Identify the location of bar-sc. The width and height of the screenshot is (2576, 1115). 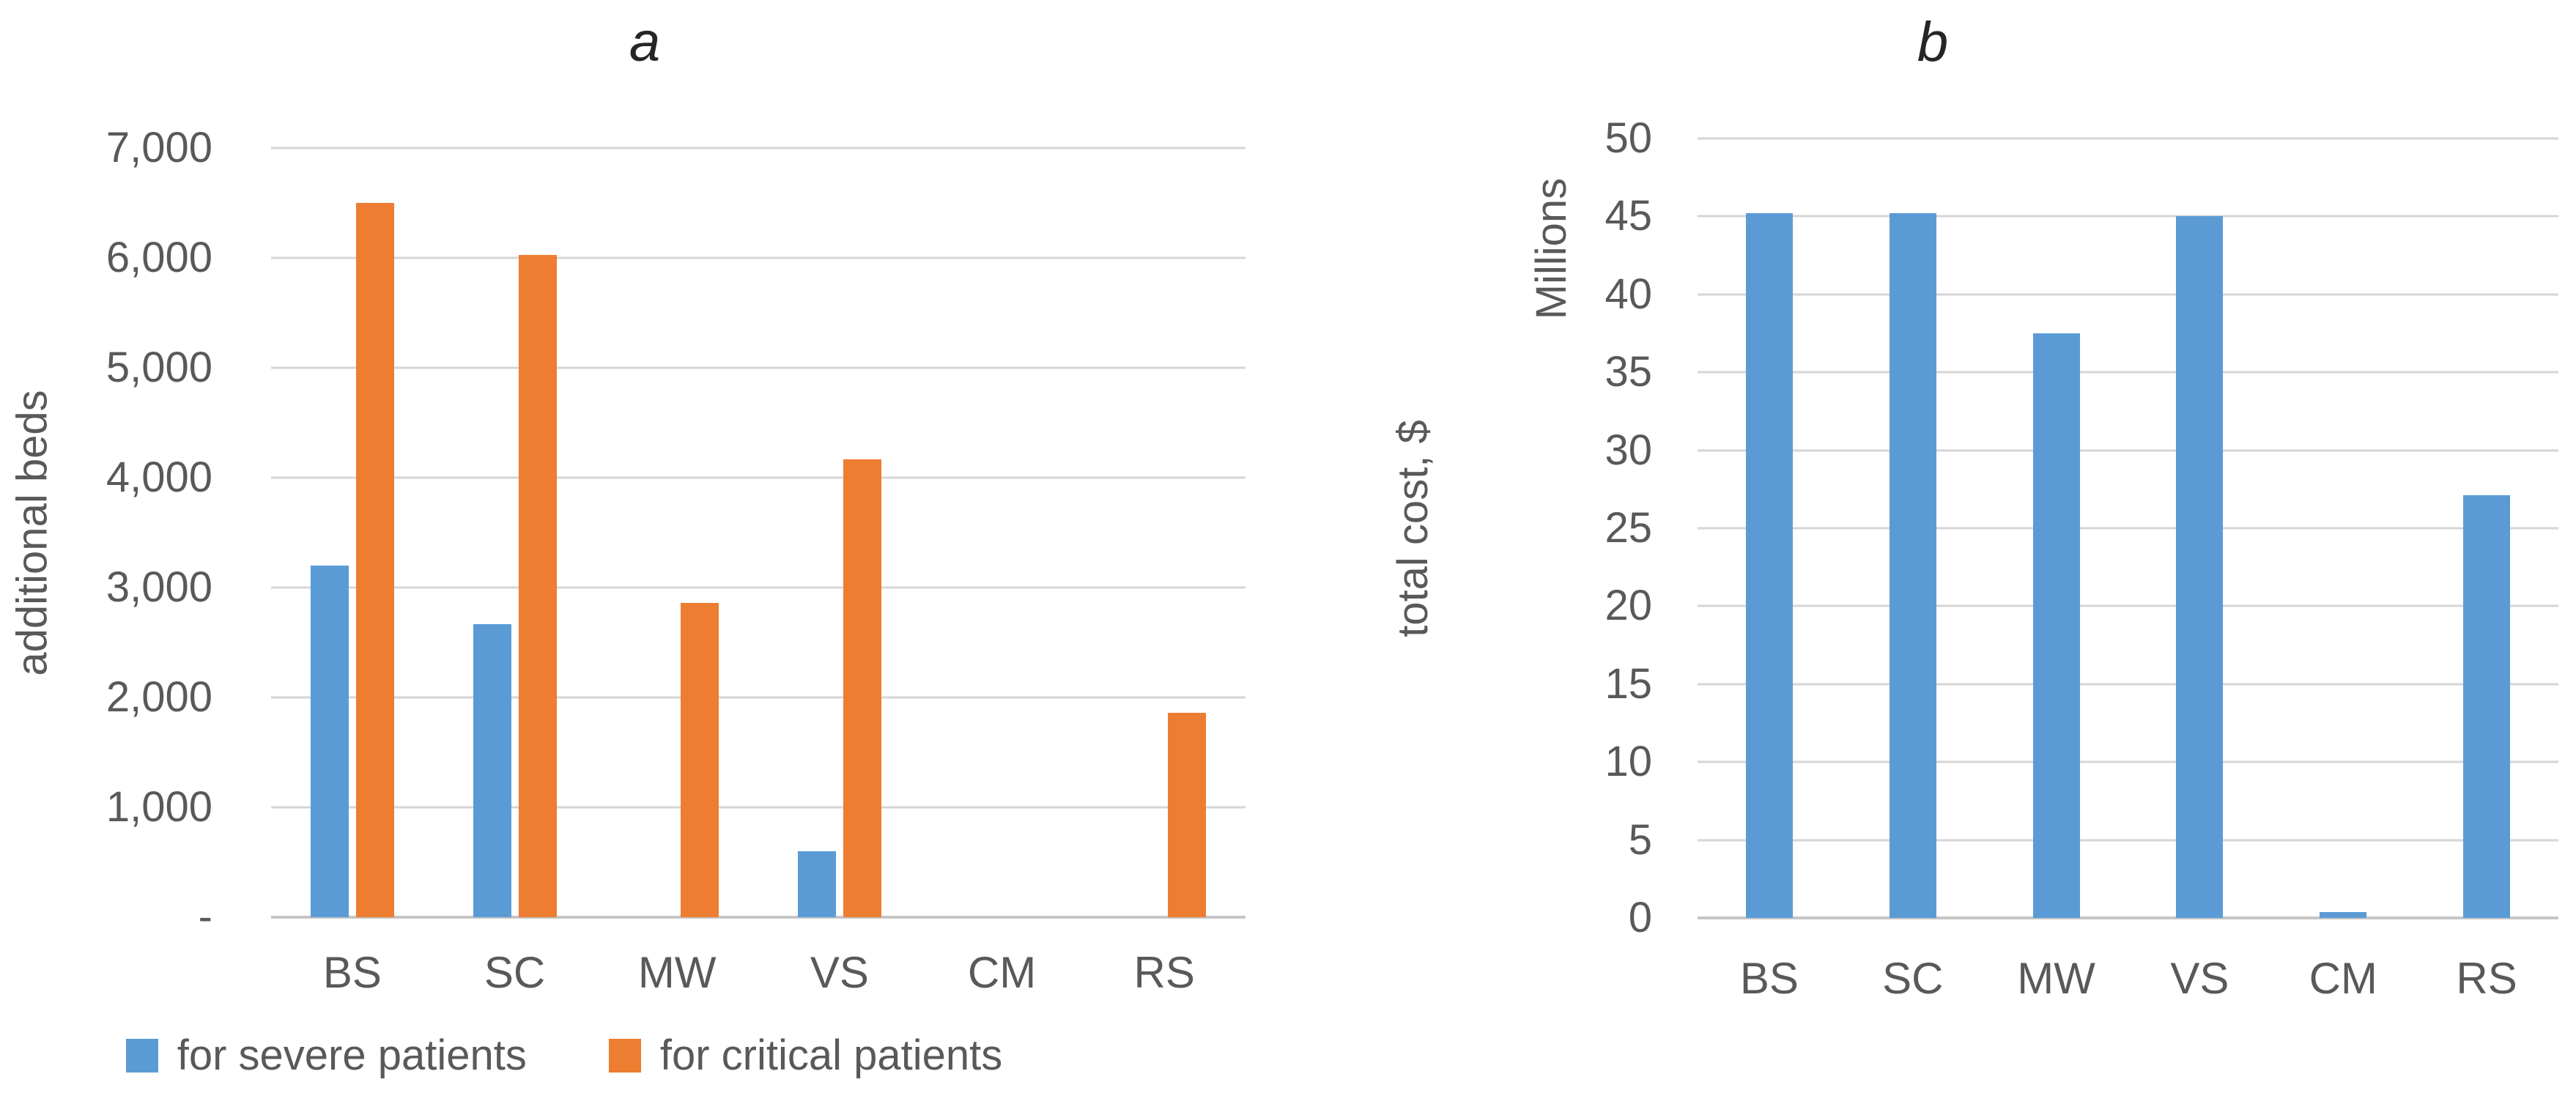
(1912, 565).